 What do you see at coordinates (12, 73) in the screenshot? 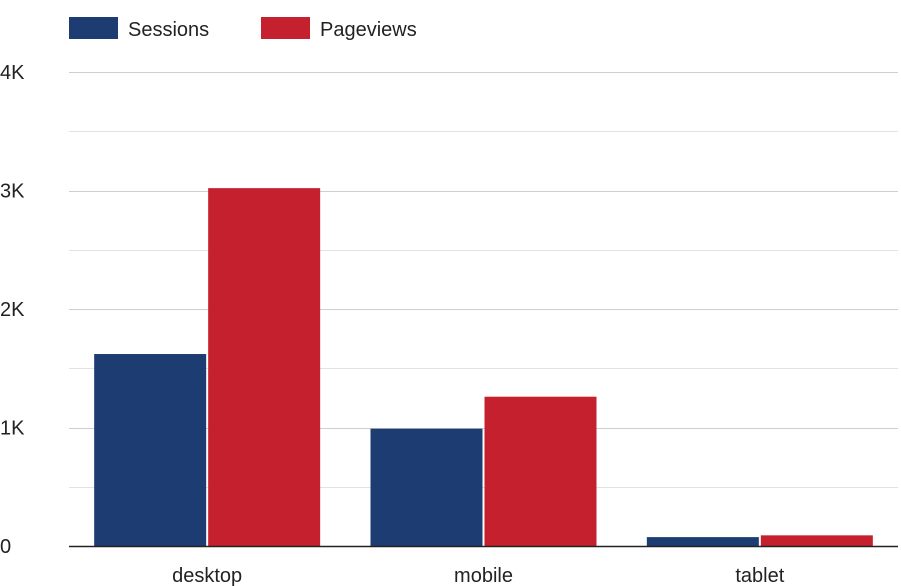
I see `y-tick-label: 4K` at bounding box center [12, 73].